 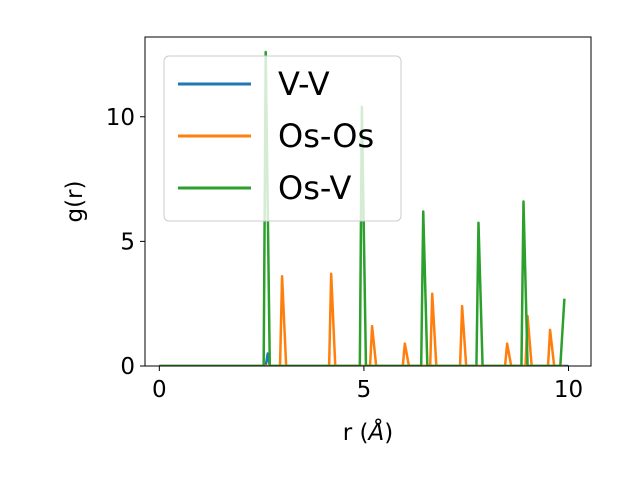 What do you see at coordinates (315, 188) in the screenshot?
I see `legend-label-os-v: Os-V` at bounding box center [315, 188].